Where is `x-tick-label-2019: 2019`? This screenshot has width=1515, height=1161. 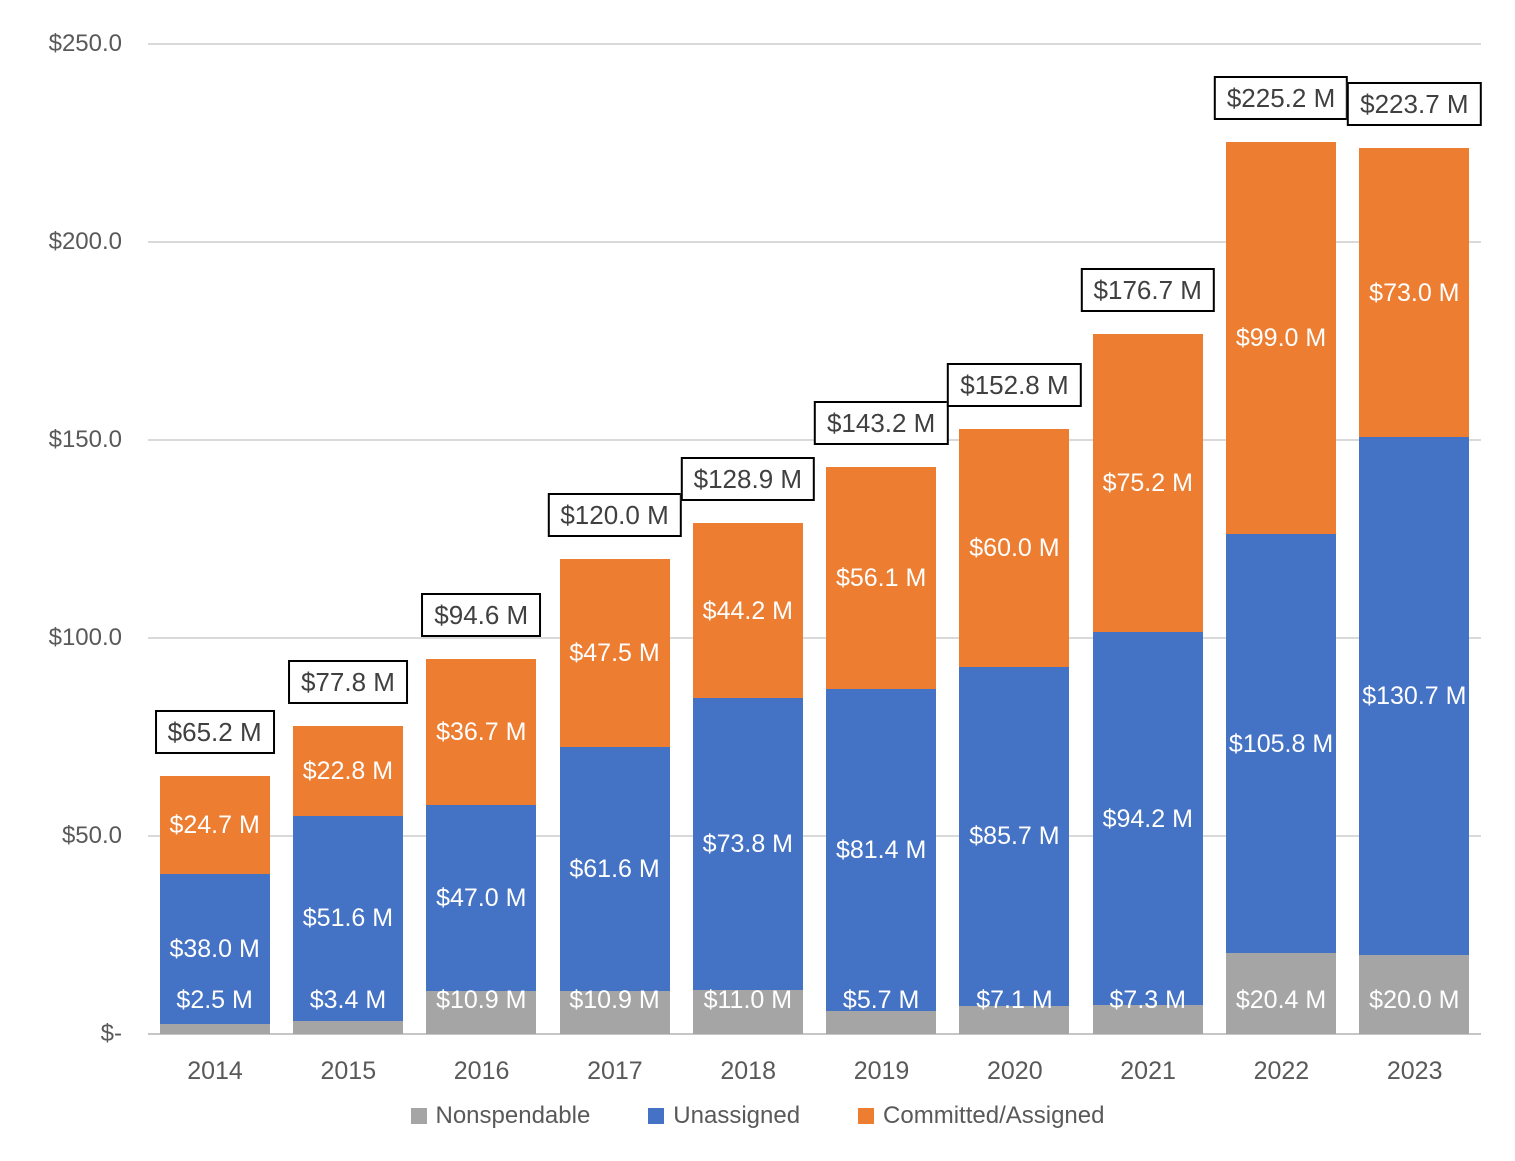 x-tick-label-2019: 2019 is located at coordinates (881, 1071).